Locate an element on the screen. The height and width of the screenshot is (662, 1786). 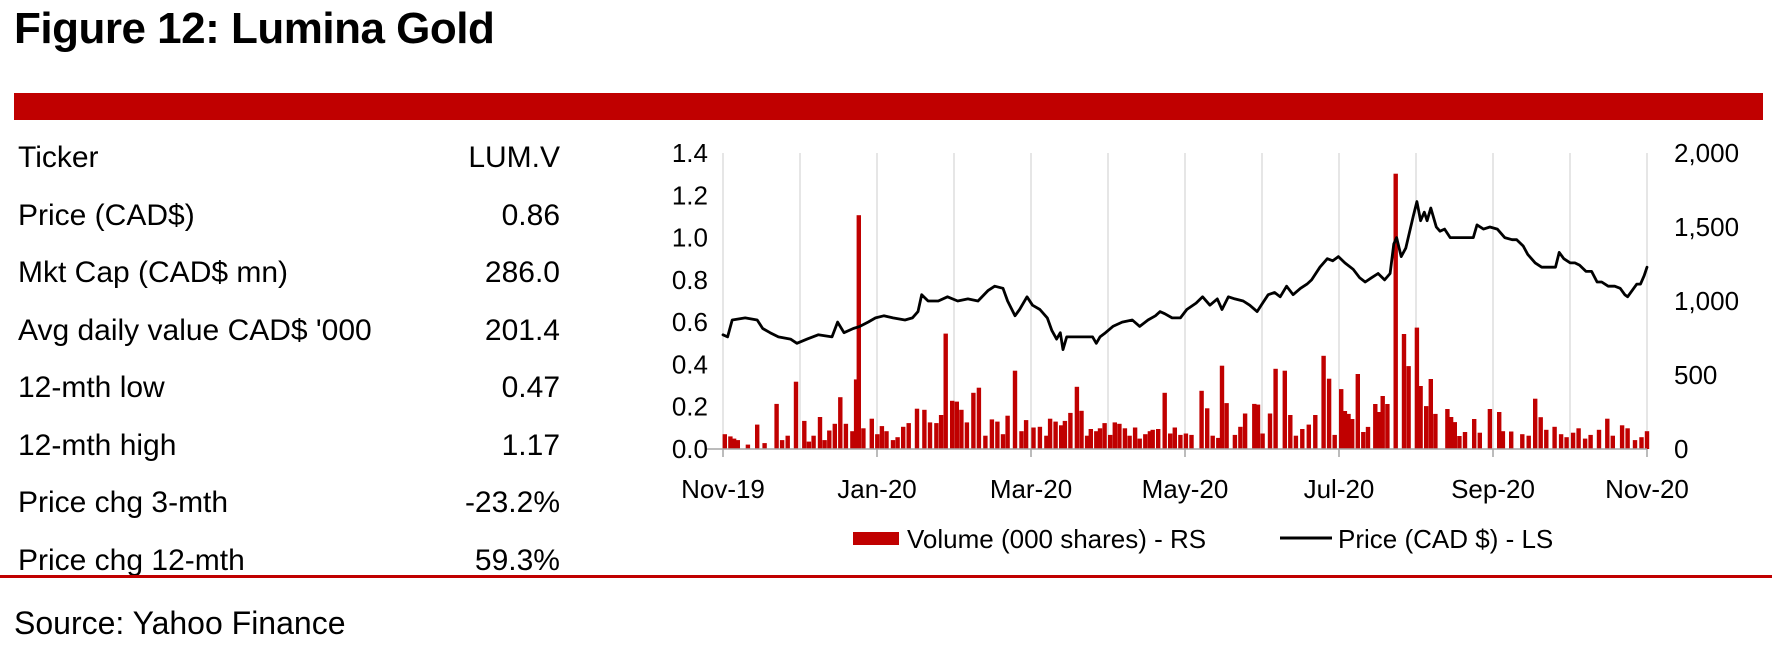
stat-row-12mth-high: 12-mth high 1.17 is located at coordinates (289, 457).